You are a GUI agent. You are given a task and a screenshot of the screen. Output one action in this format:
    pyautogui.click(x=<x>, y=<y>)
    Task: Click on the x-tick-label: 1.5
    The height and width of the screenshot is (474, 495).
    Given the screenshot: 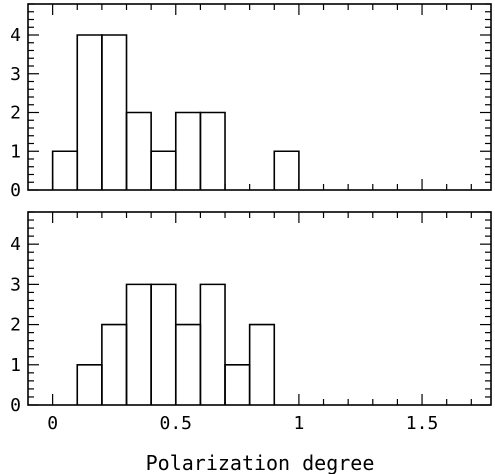 What is the action you would take?
    pyautogui.click(x=422, y=423)
    